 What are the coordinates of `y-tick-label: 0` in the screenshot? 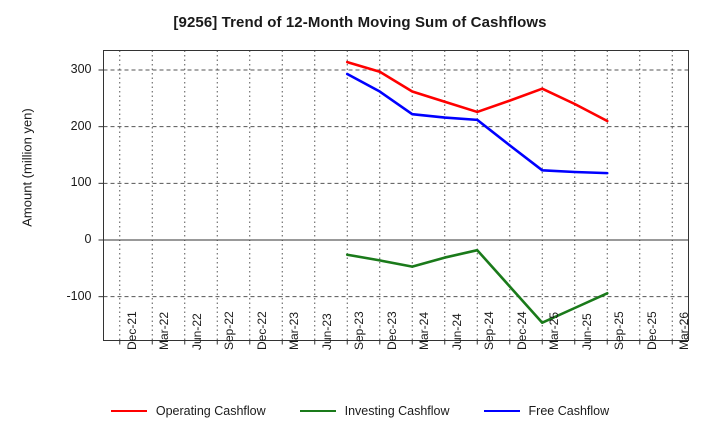 It's located at (88, 239).